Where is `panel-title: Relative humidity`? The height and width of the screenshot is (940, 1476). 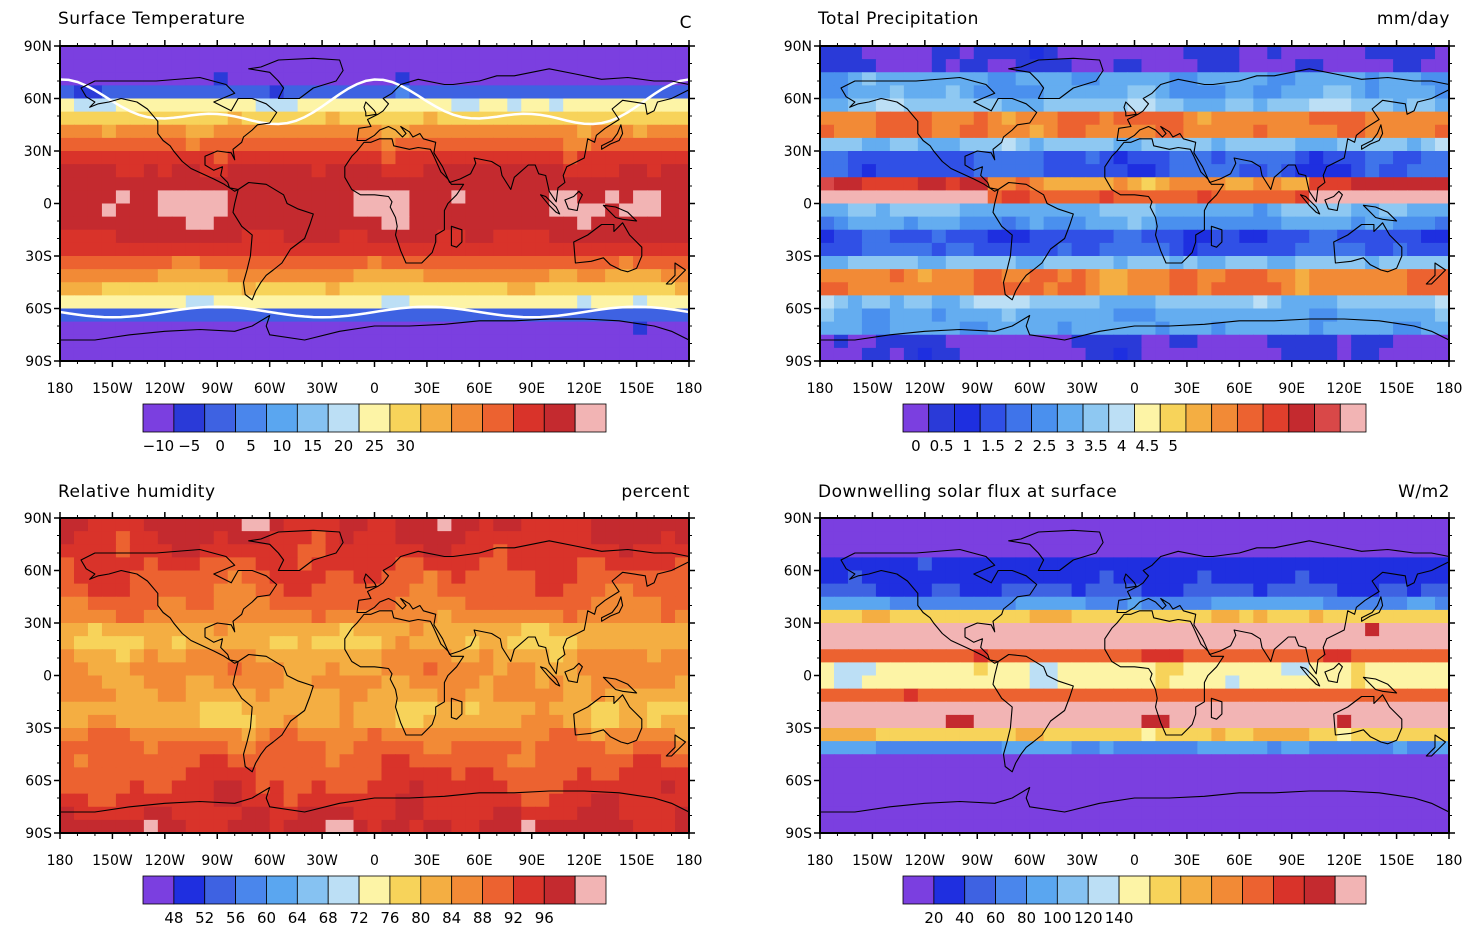
panel-title: Relative humidity is located at coordinates (137, 492).